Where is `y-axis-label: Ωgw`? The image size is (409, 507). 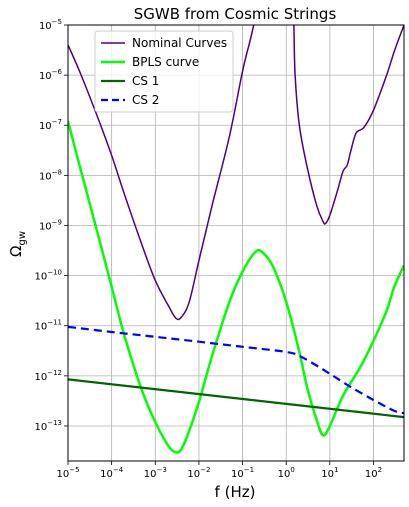
y-axis-label: Ωgw is located at coordinates (17, 244).